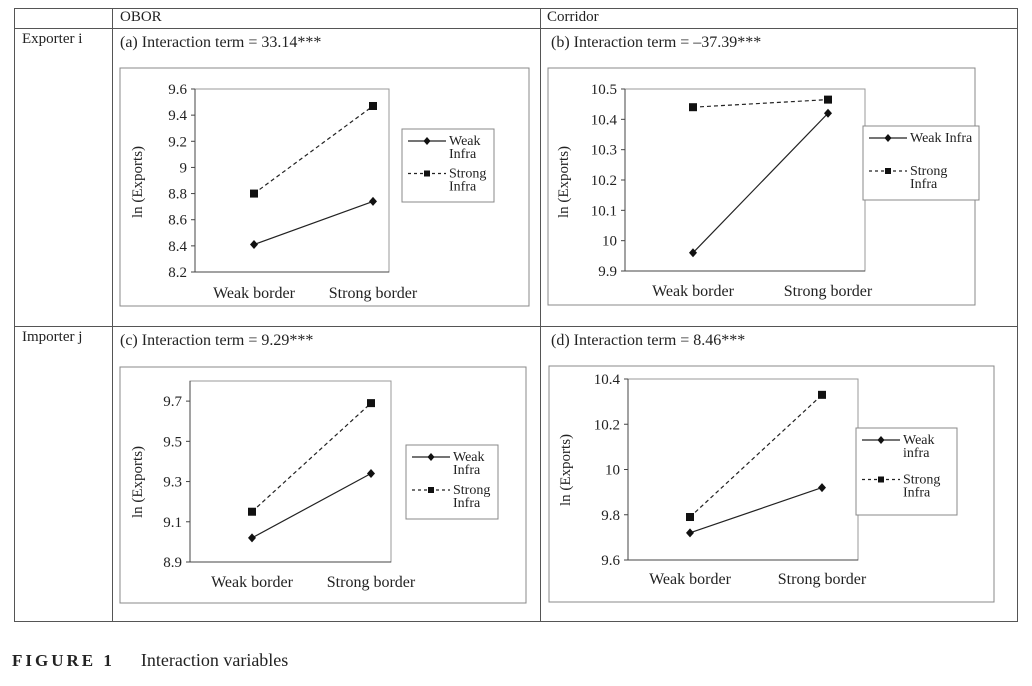  I want to click on y-tick-label: 9.3, so click(172, 483).